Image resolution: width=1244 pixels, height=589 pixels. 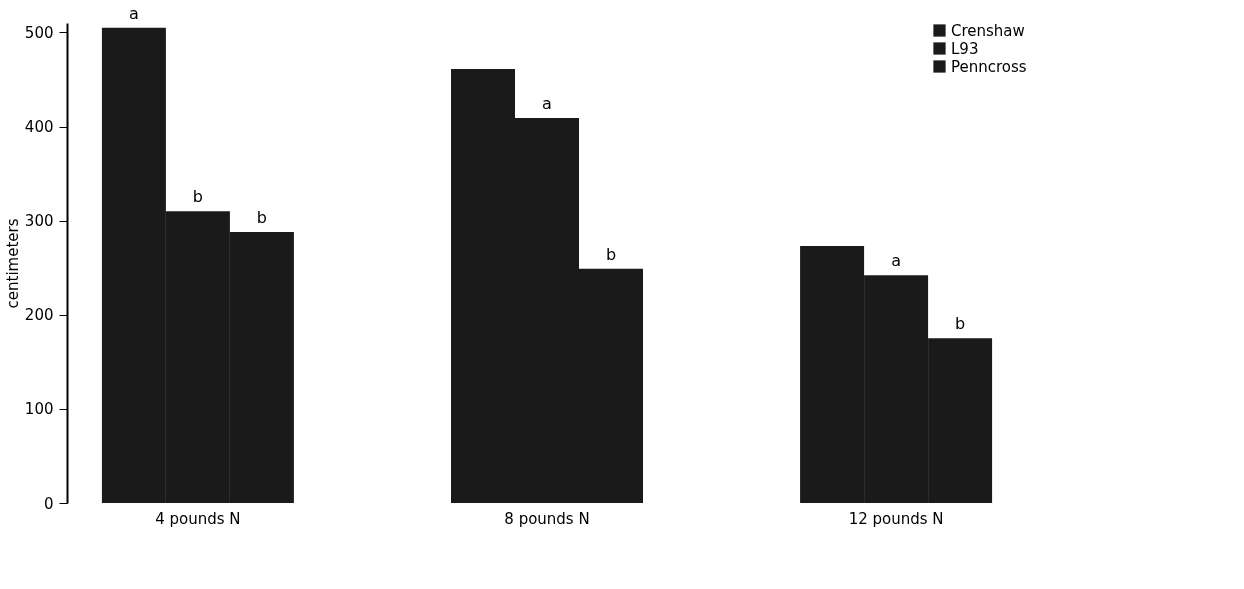 I want to click on y-tick-label: 0, so click(x=48, y=503).